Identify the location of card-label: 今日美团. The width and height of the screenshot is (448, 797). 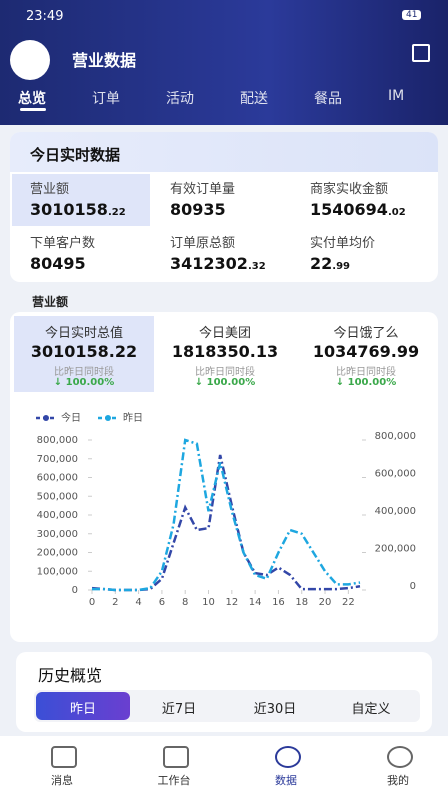
(225, 333).